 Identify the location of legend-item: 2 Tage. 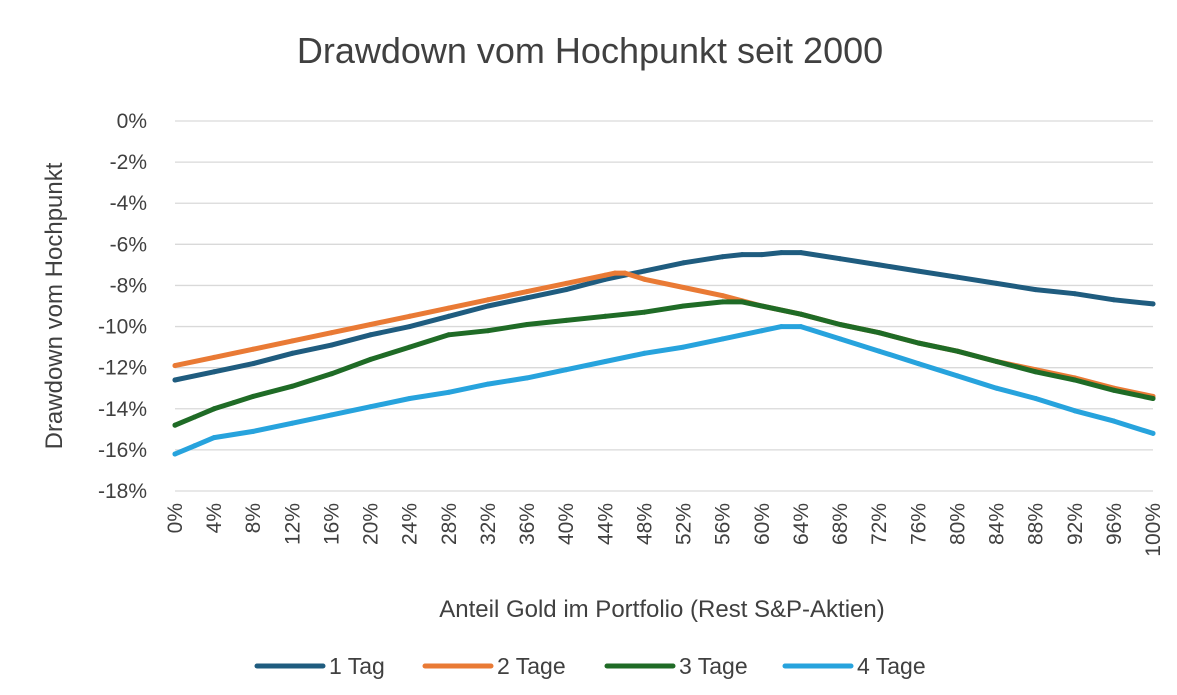
(494, 666).